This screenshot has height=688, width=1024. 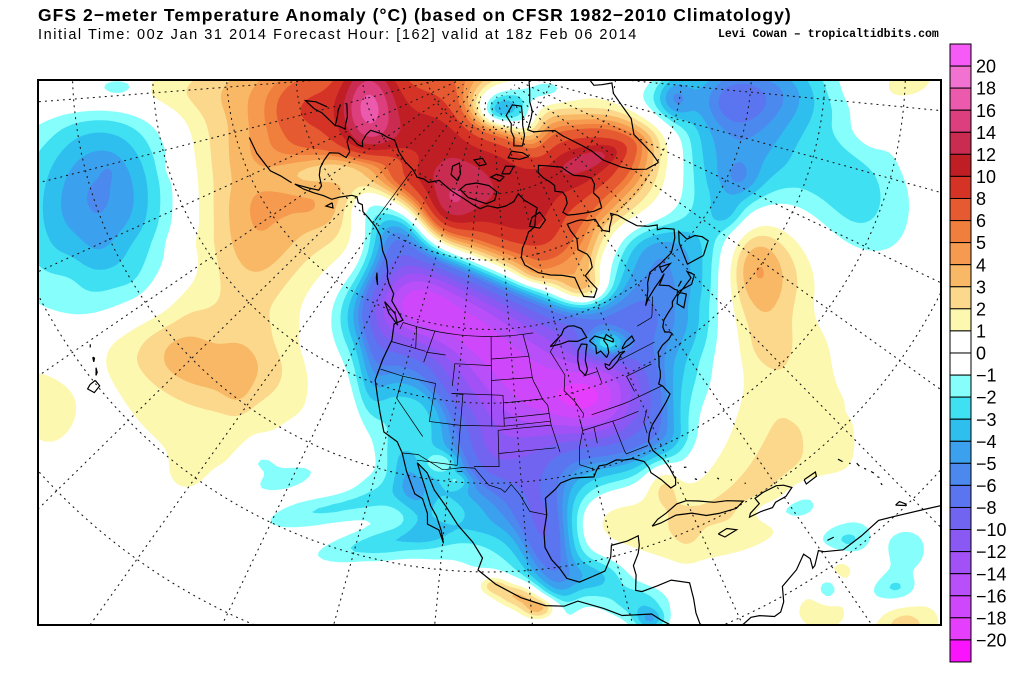 What do you see at coordinates (828, 34) in the screenshot?
I see `svg-text:Levi Cowan – tropicaltidbits.c: Levi Cowan – tropicaltidbits.com` at bounding box center [828, 34].